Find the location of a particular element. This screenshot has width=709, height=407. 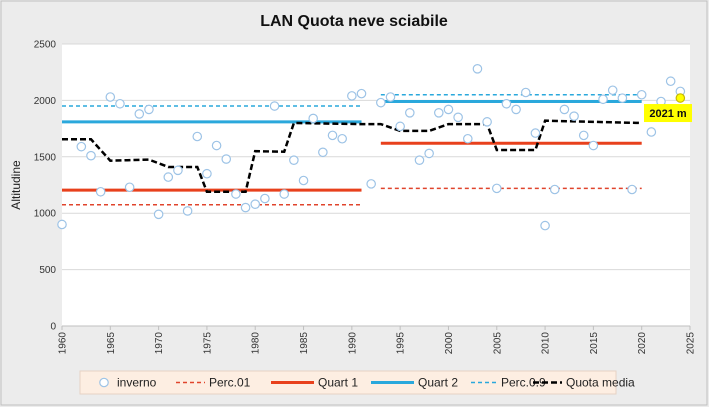

y-tick-label: 1000 is located at coordinates (45, 214).